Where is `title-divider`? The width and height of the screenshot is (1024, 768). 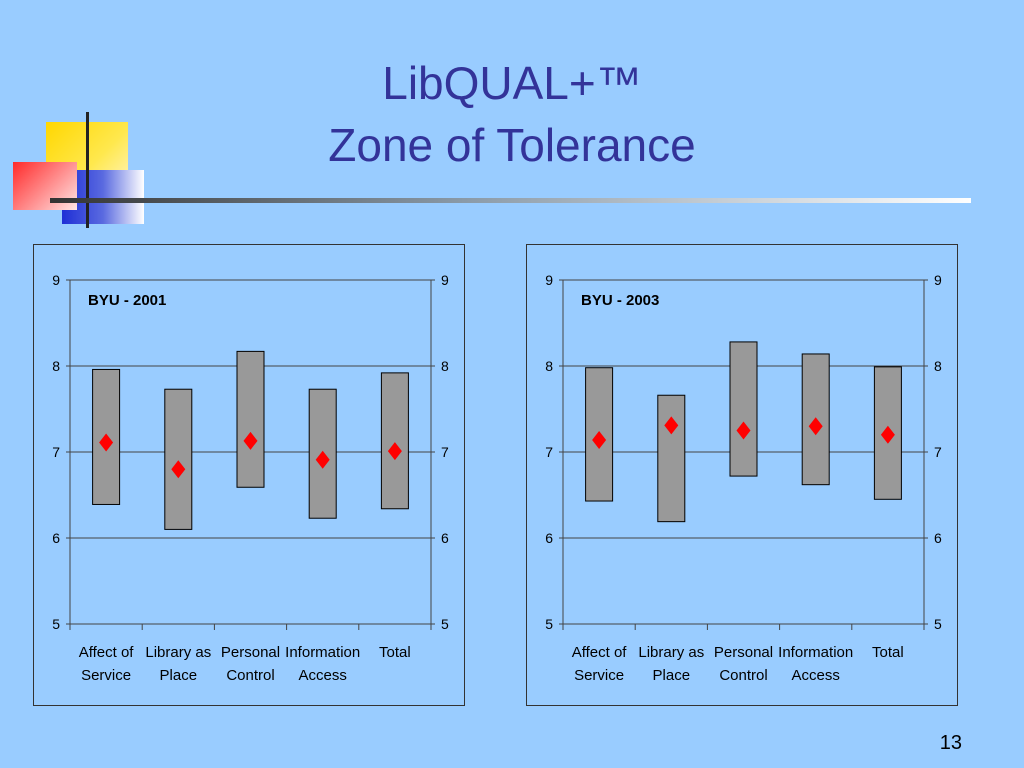 title-divider is located at coordinates (510, 200).